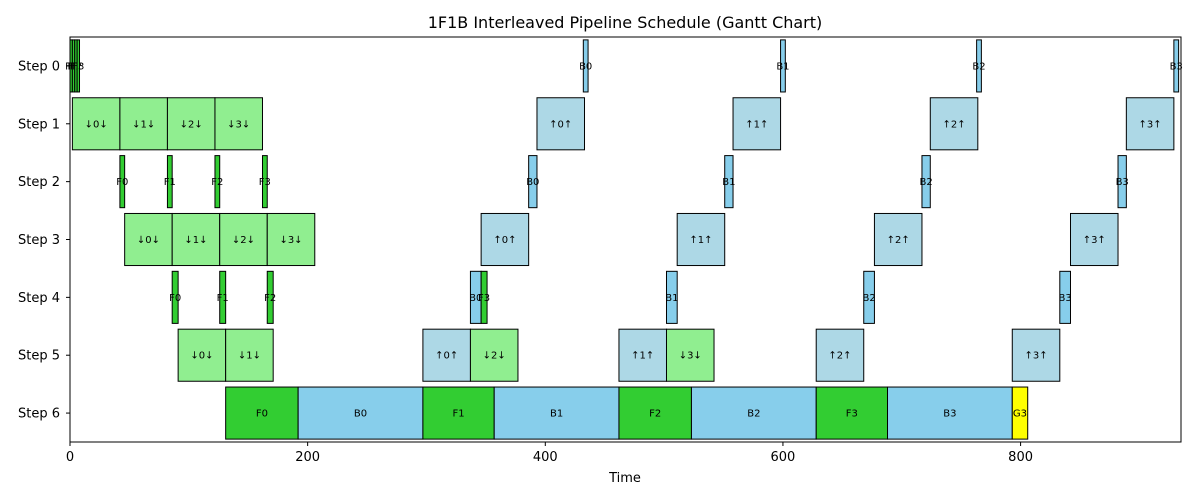 This screenshot has height=500, width=1200. Describe the element at coordinates (39, 414) in the screenshot. I see `y-tick-label: Step 6` at that location.